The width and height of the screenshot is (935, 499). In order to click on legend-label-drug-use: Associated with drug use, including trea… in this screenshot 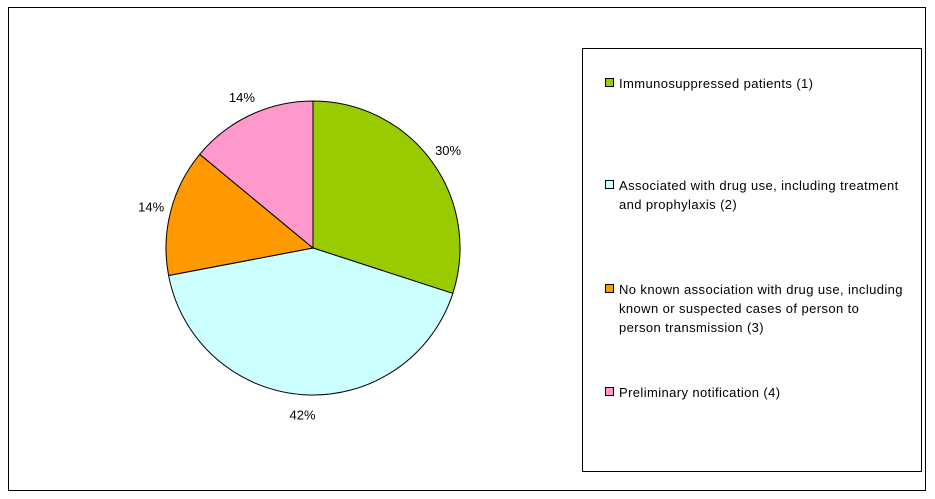, I will do `click(759, 195)`.